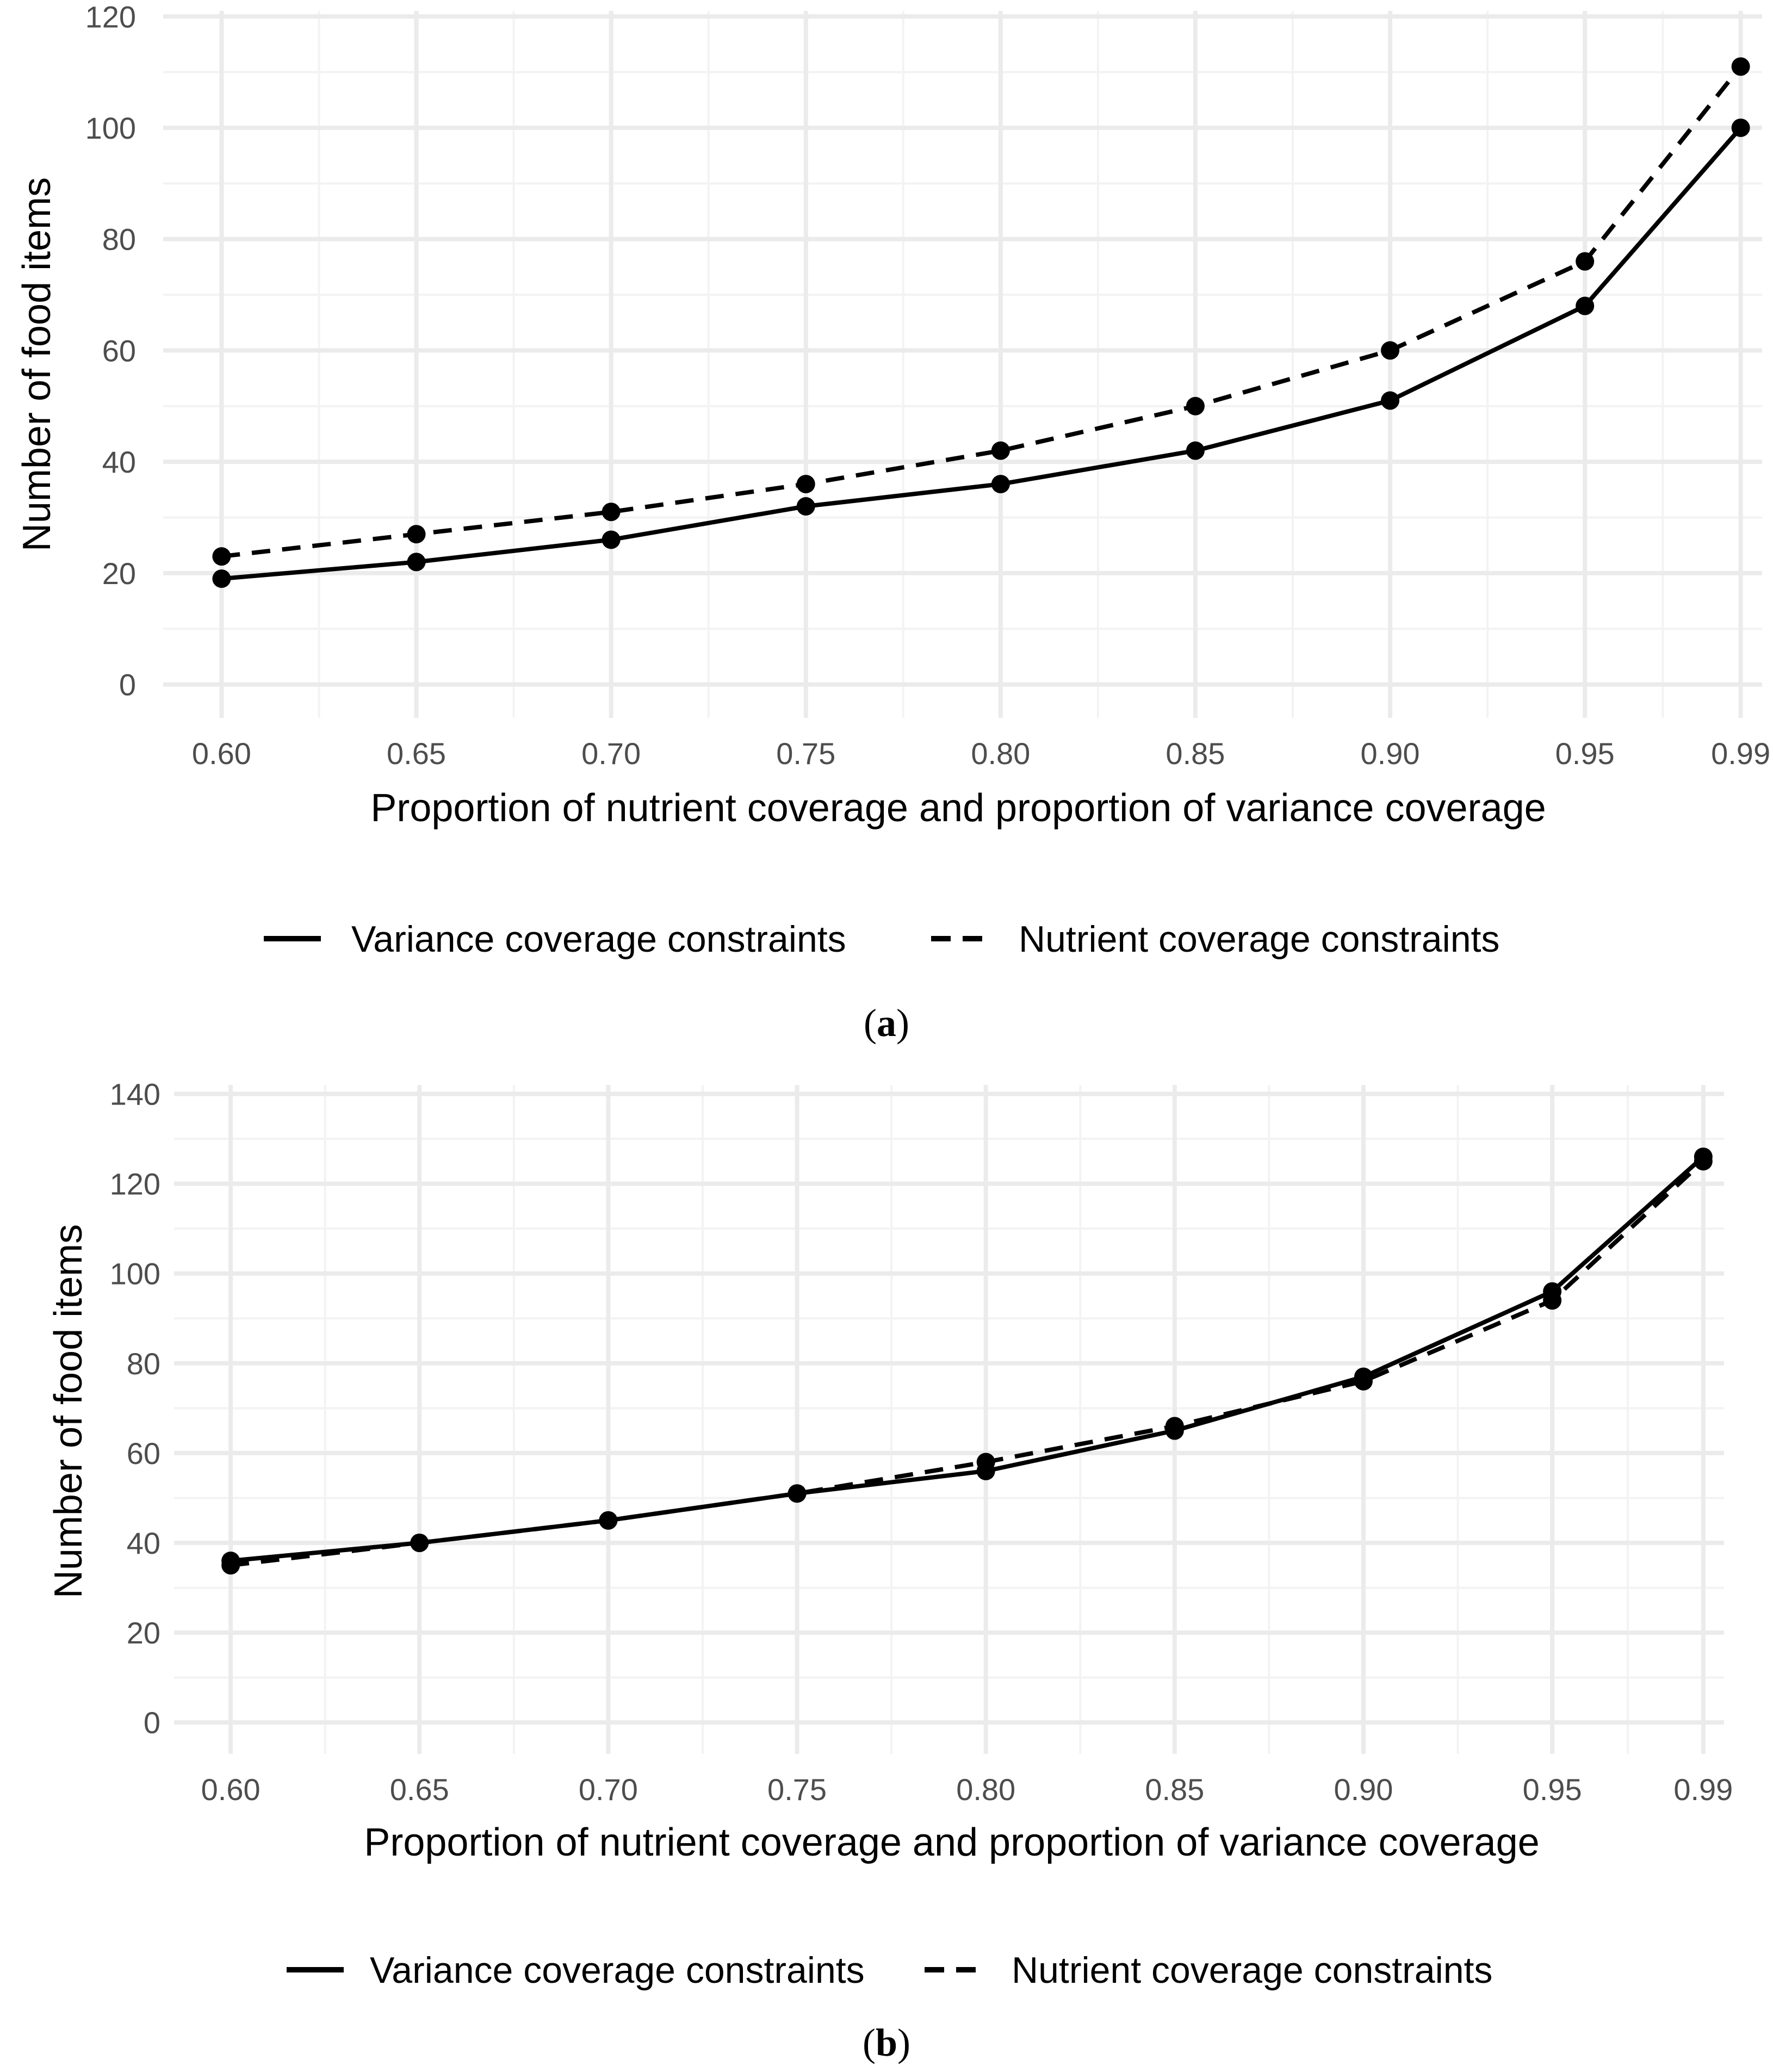  I want to click on y-tick-label-140: 140, so click(135, 1095).